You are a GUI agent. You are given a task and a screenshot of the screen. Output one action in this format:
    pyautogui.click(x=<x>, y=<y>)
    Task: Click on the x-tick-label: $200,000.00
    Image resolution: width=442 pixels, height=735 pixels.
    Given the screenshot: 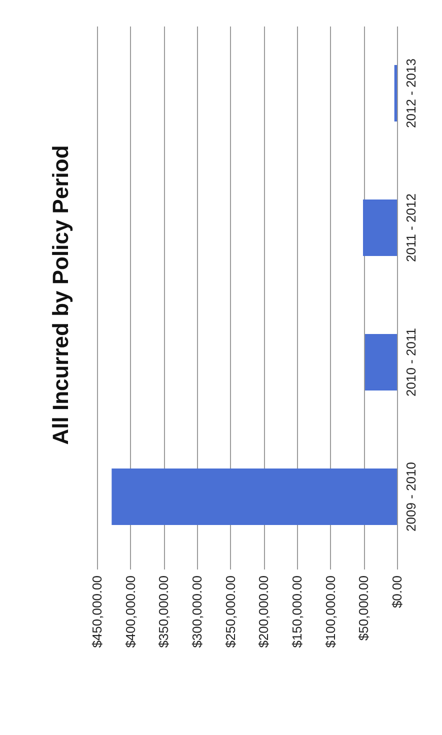 What is the action you would take?
    pyautogui.click(x=264, y=612)
    